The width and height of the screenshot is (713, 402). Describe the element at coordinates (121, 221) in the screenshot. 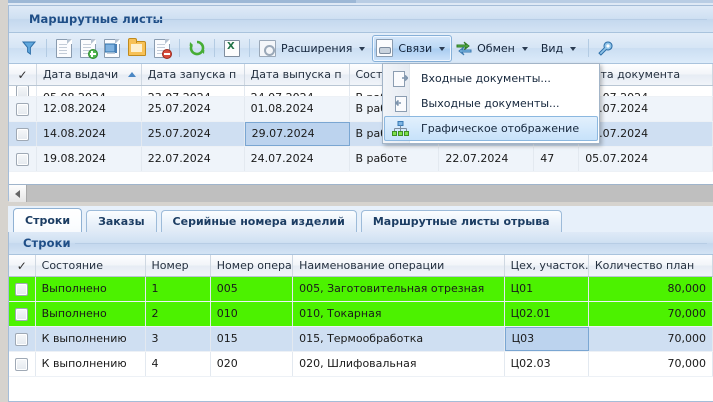

I see `tab-1: Заказы` at that location.